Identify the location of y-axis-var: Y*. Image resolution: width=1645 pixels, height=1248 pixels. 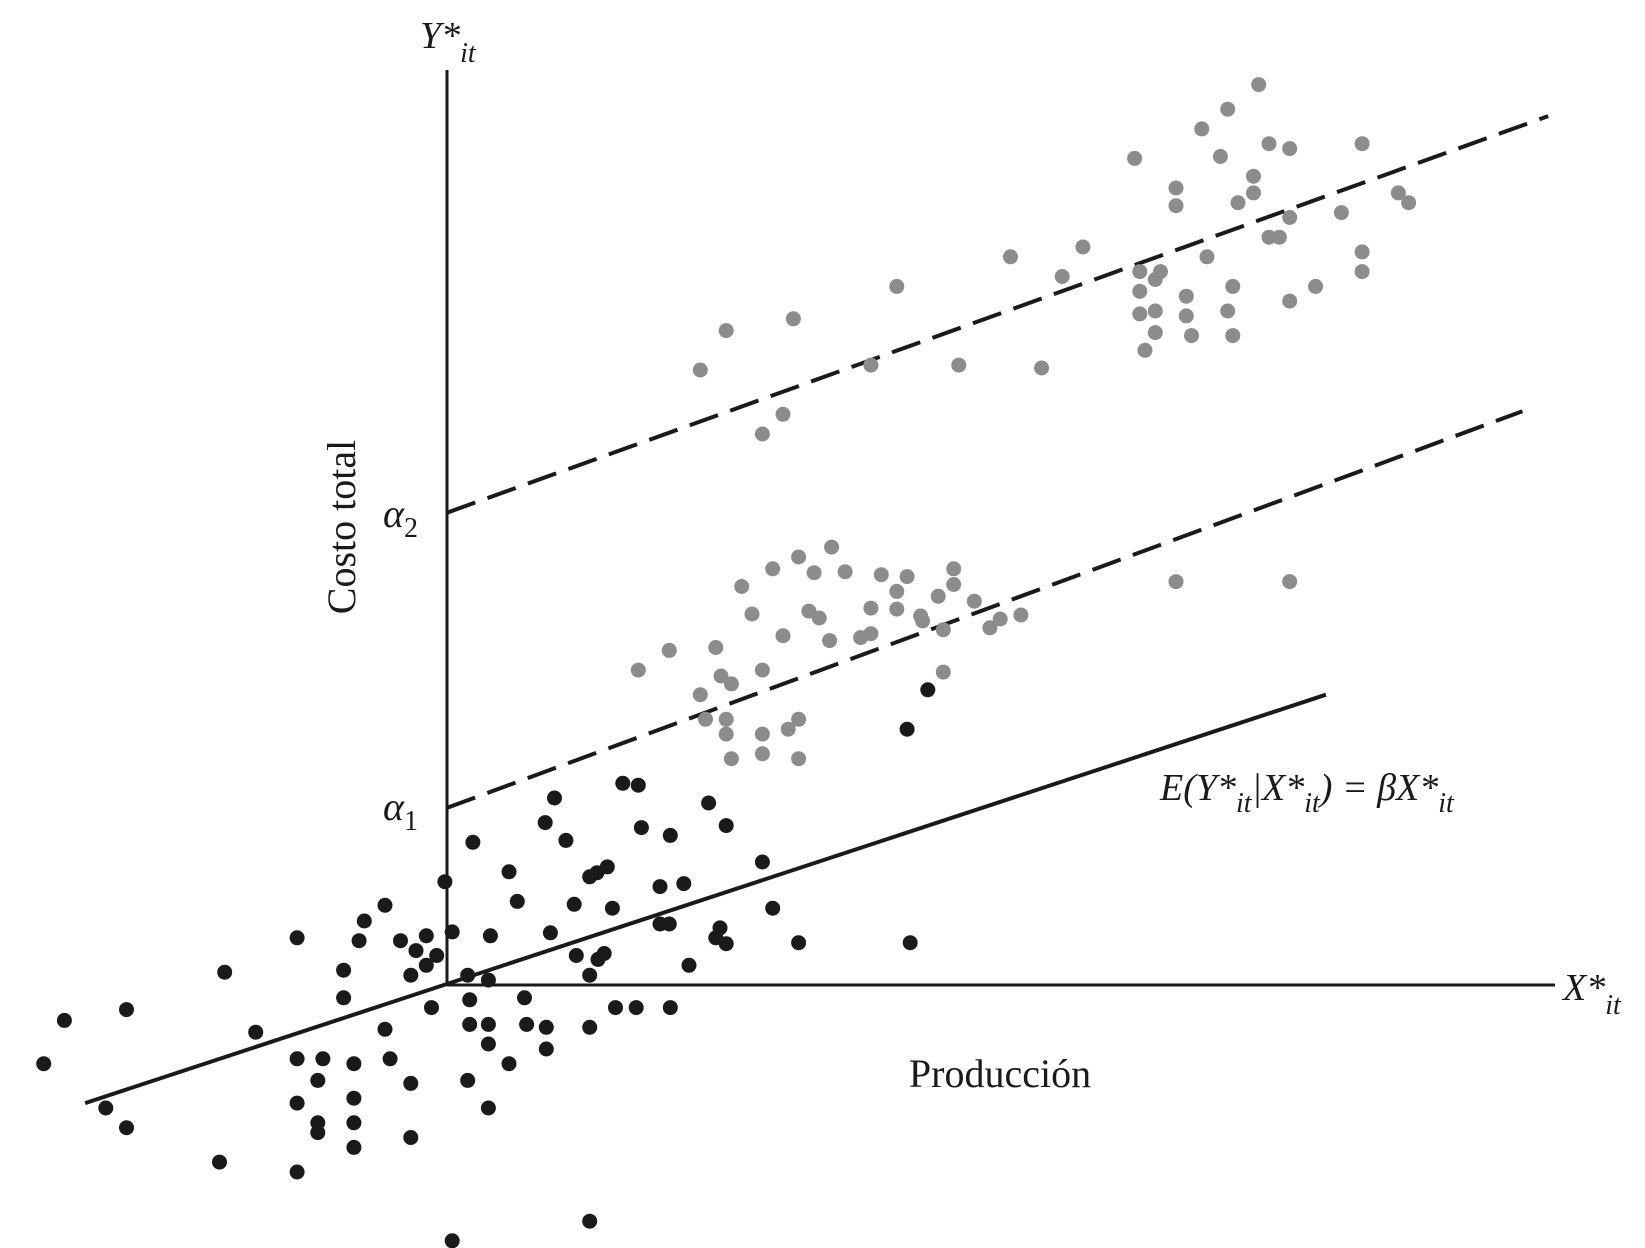
(440, 36).